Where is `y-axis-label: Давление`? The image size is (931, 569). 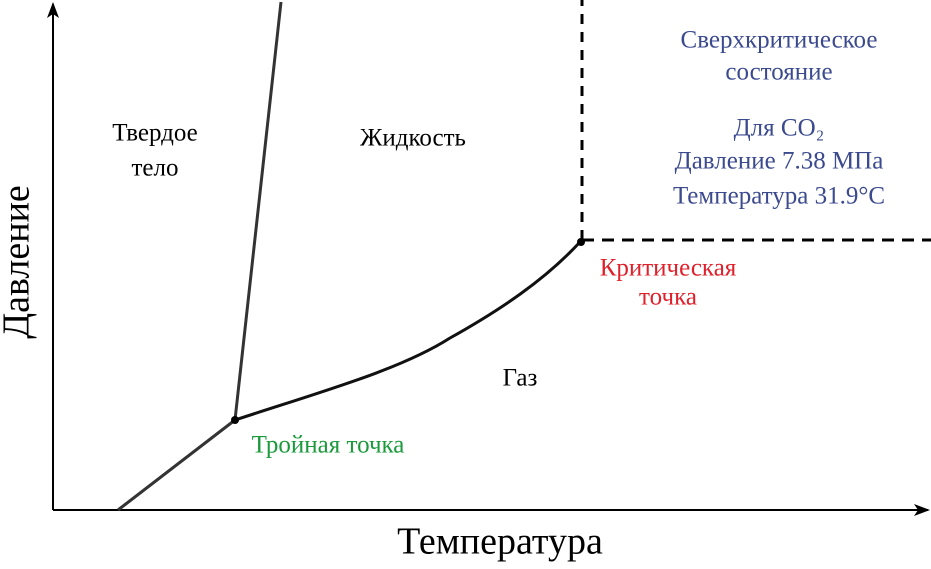 y-axis-label: Давление is located at coordinates (19, 262).